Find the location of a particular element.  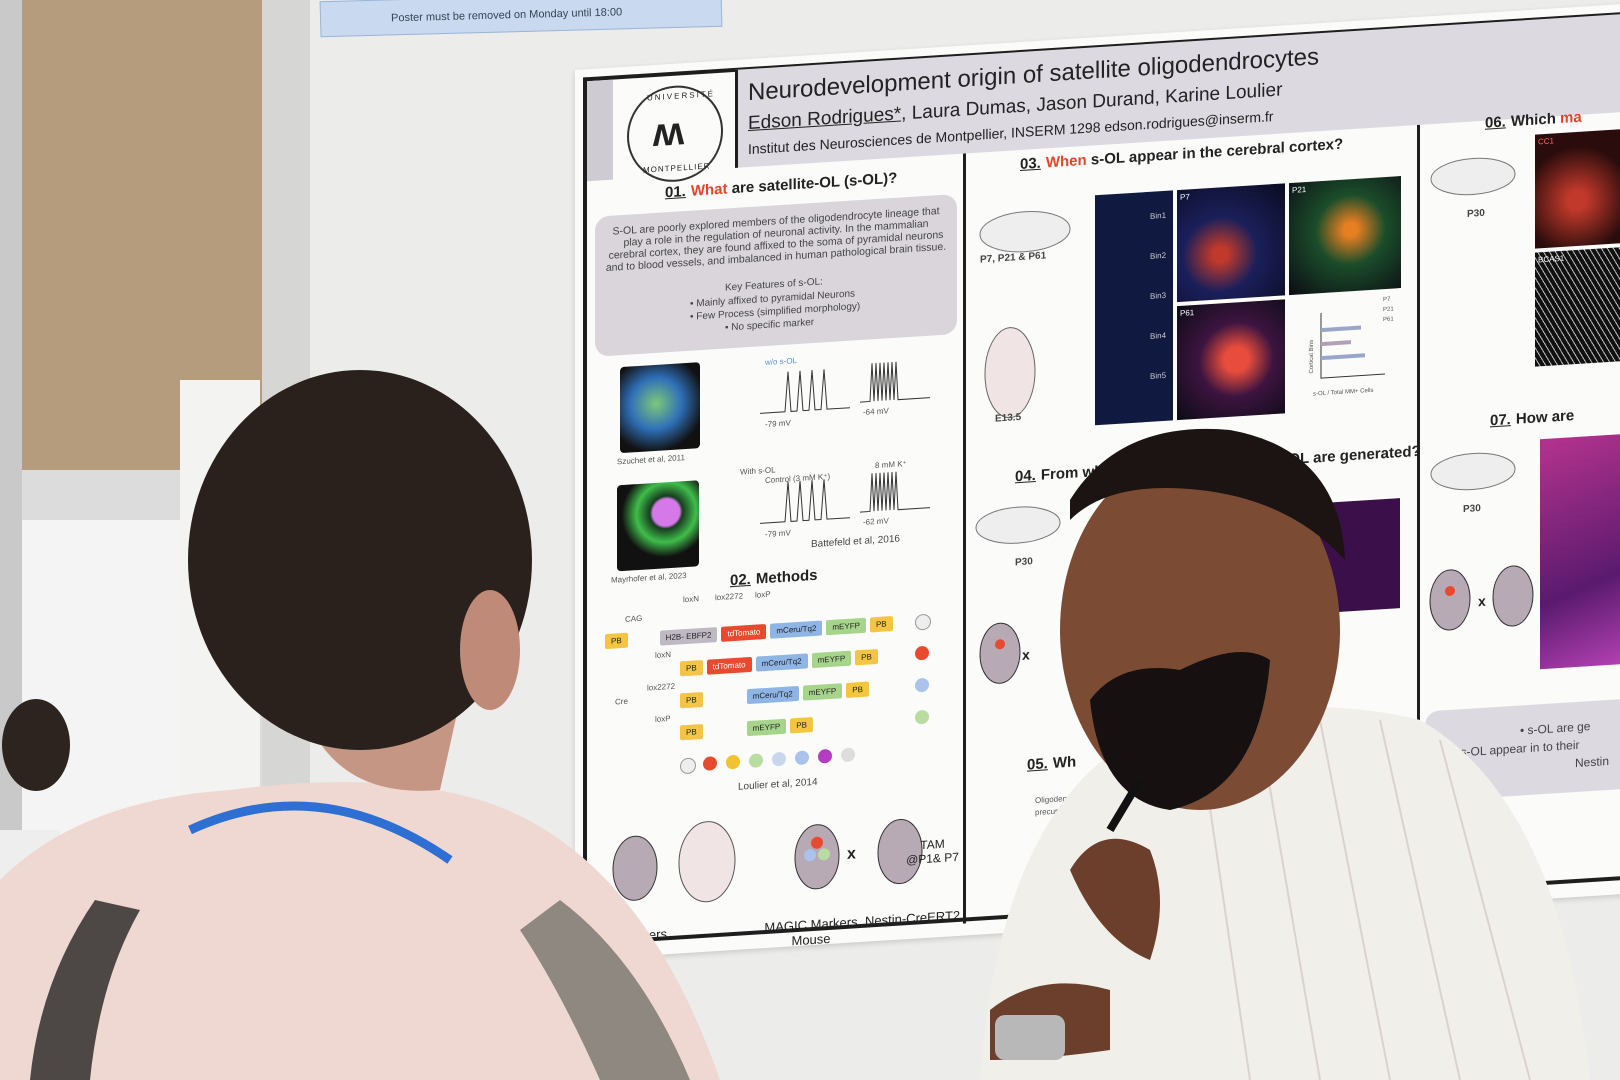

recombinase: Cre is located at coordinates (621, 701).